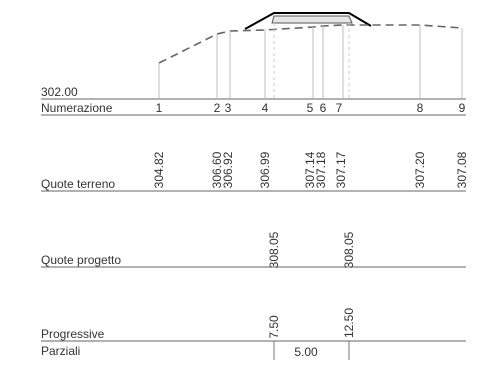  What do you see at coordinates (420, 169) in the screenshot?
I see `ground-elevation: 307.20` at bounding box center [420, 169].